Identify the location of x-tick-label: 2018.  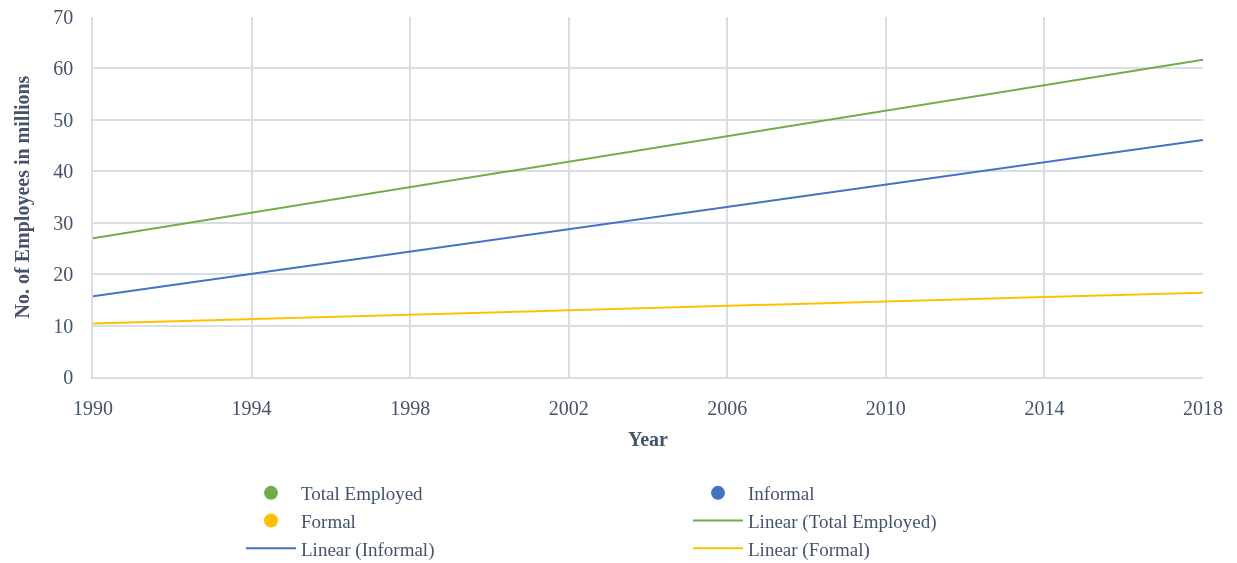
(1203, 407).